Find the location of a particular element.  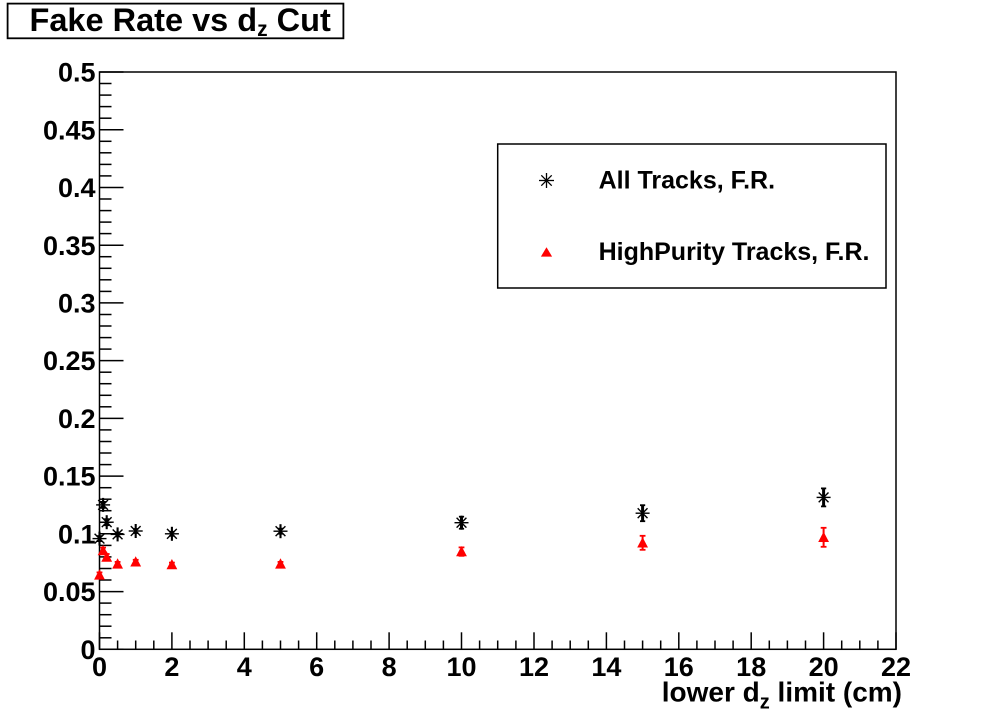

svg-text: 20 is located at coordinates (824, 667).